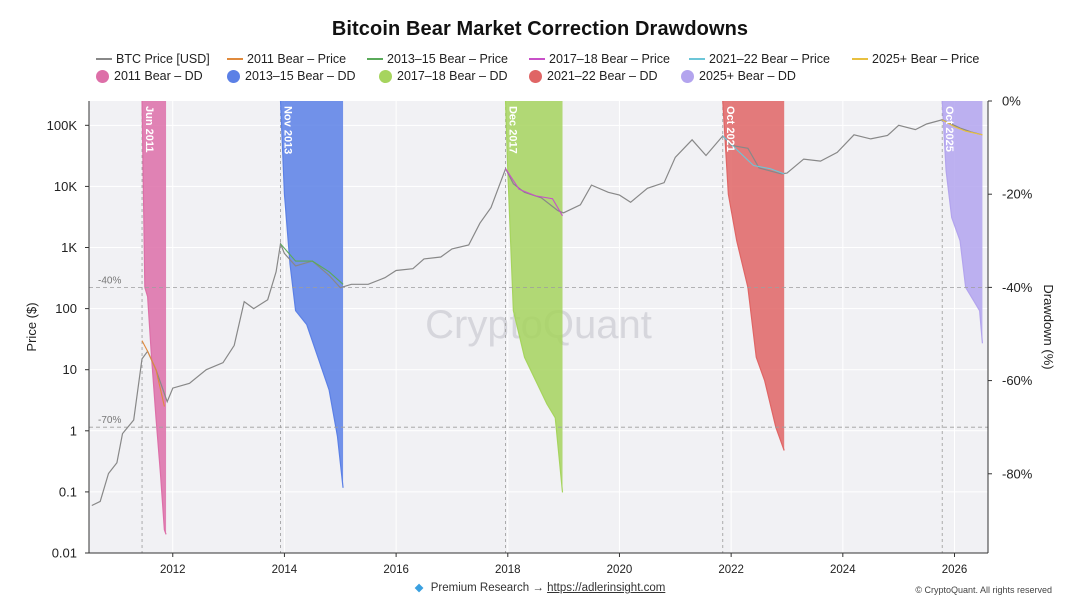  What do you see at coordinates (540, 29) in the screenshot?
I see `chart-title: Bitcoin Bear Market Correction Drawdowns` at bounding box center [540, 29].